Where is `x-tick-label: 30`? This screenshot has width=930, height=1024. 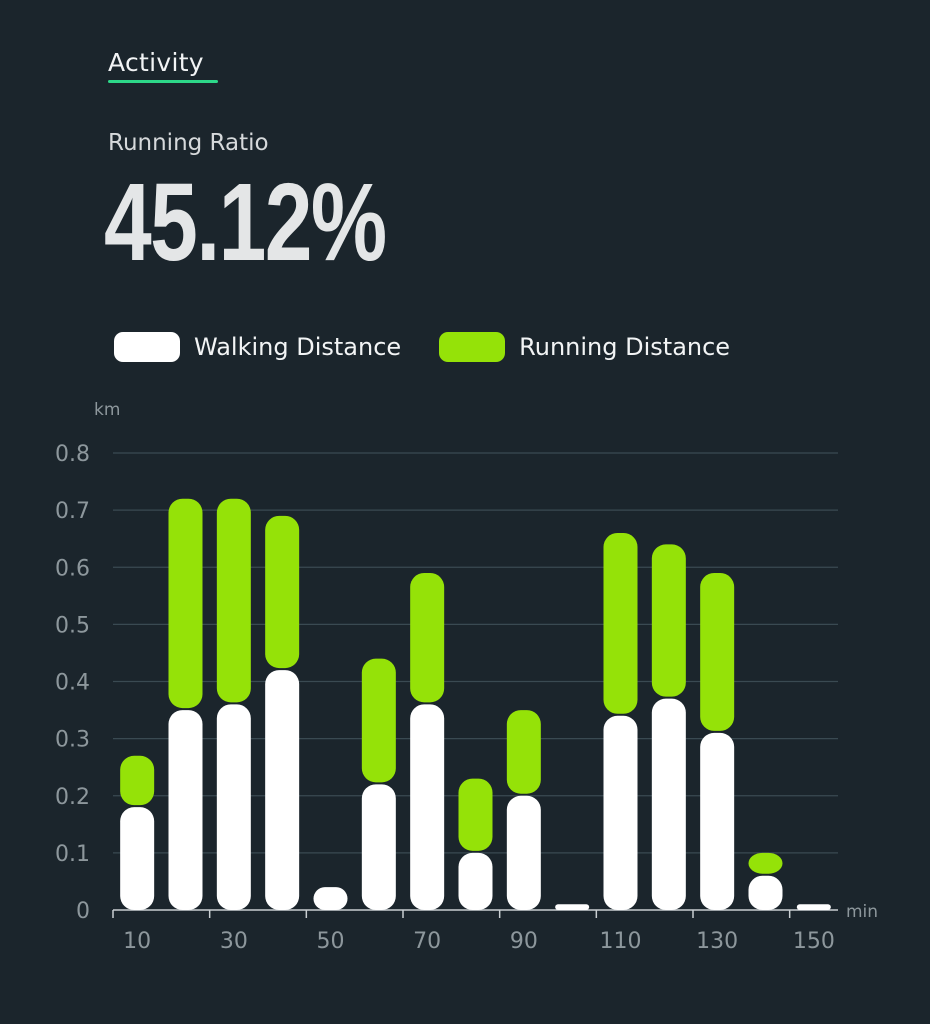 x-tick-label: 30 is located at coordinates (234, 941).